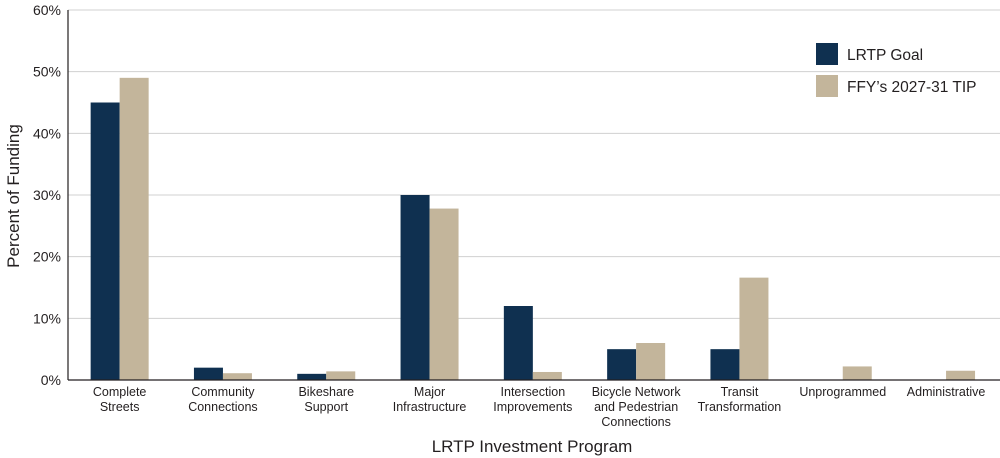 Image resolution: width=1000 pixels, height=458 pixels. What do you see at coordinates (223, 399) in the screenshot?
I see `x-category-label: Community Connections` at bounding box center [223, 399].